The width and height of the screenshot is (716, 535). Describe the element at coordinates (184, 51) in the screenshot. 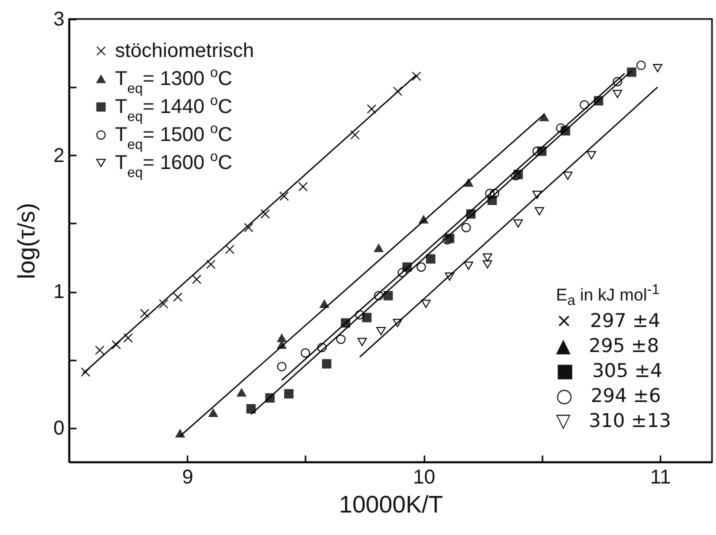

I see `legend-label: stöchiometrisch` at that location.